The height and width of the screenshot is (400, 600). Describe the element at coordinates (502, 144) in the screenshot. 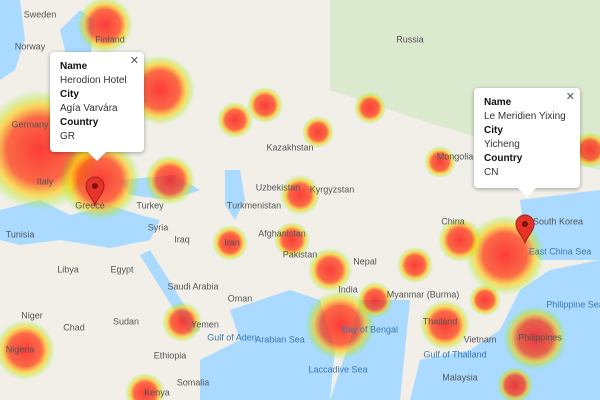

I see `field-value: Yicheng` at that location.